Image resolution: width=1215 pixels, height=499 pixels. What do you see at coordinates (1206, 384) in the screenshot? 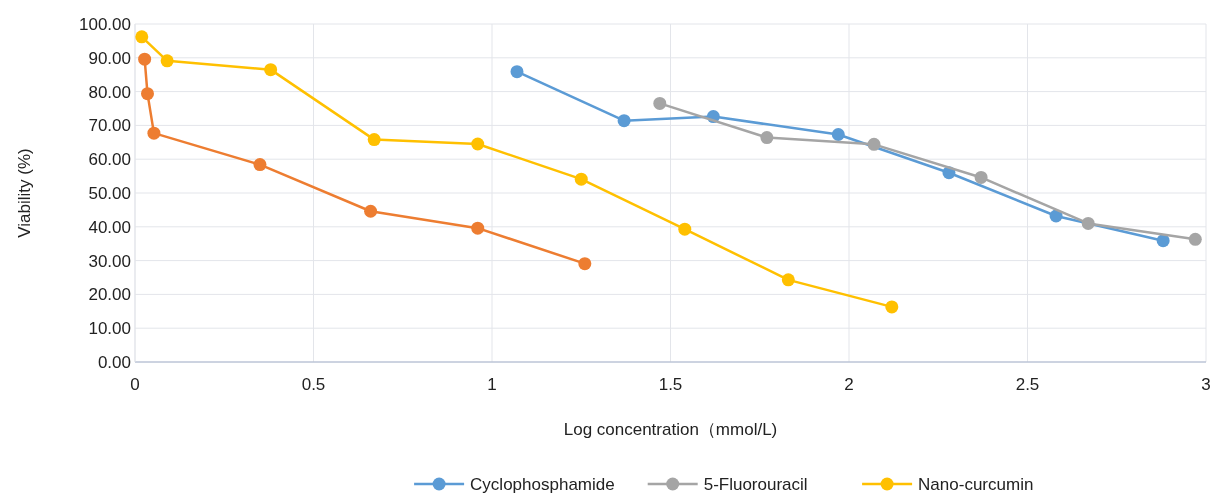
I see `x-tick-label: 3` at bounding box center [1206, 384].